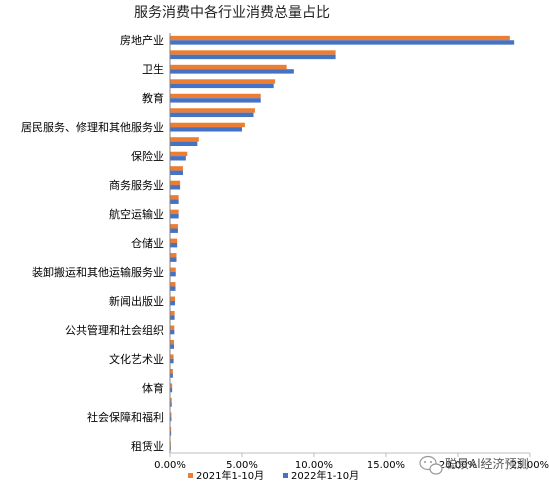 The width and height of the screenshot is (549, 493). What do you see at coordinates (136, 359) in the screenshot?
I see `category-label: 文化艺术业` at bounding box center [136, 359].